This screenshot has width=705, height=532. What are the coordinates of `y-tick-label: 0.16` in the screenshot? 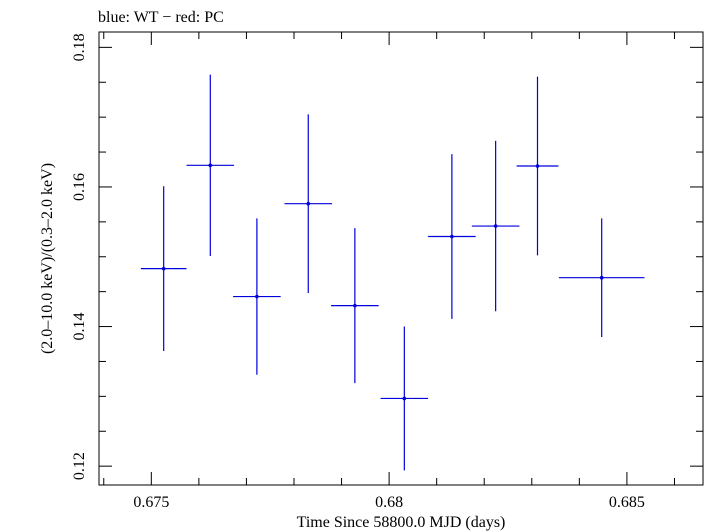 It's located at (79, 187).